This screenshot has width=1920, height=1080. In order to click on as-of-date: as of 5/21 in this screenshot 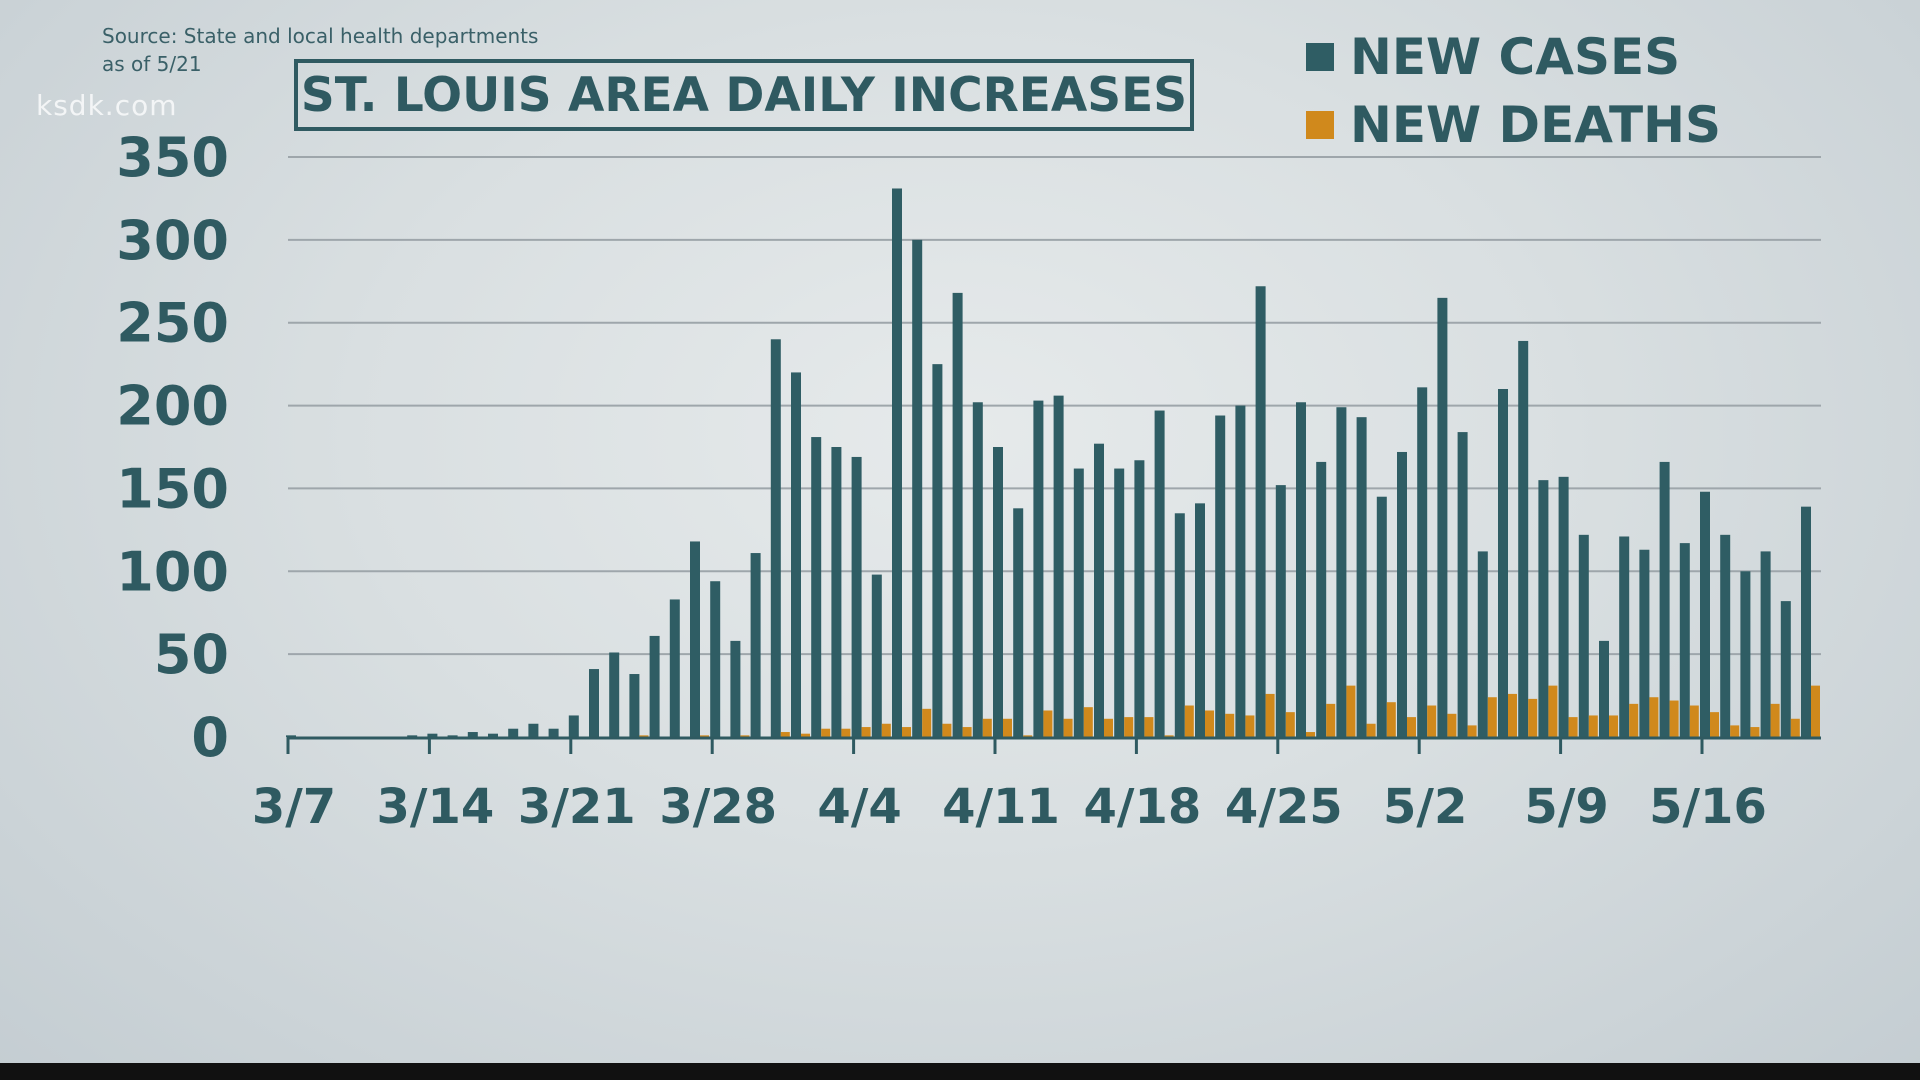, I will do `click(152, 64)`.